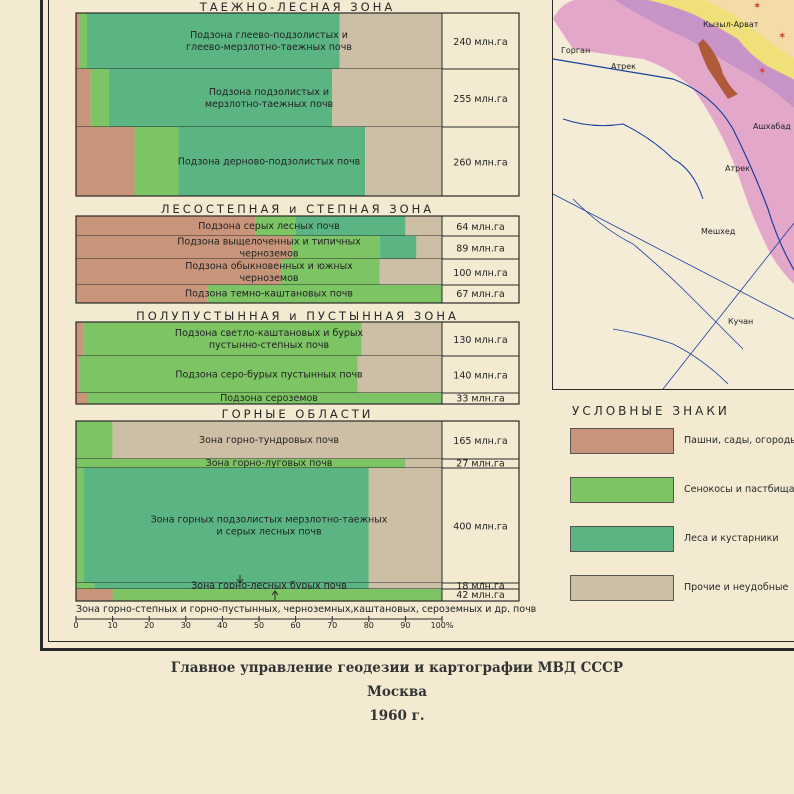 The height and width of the screenshot is (794, 794). I want to click on x-tick-label: 70, so click(332, 625).